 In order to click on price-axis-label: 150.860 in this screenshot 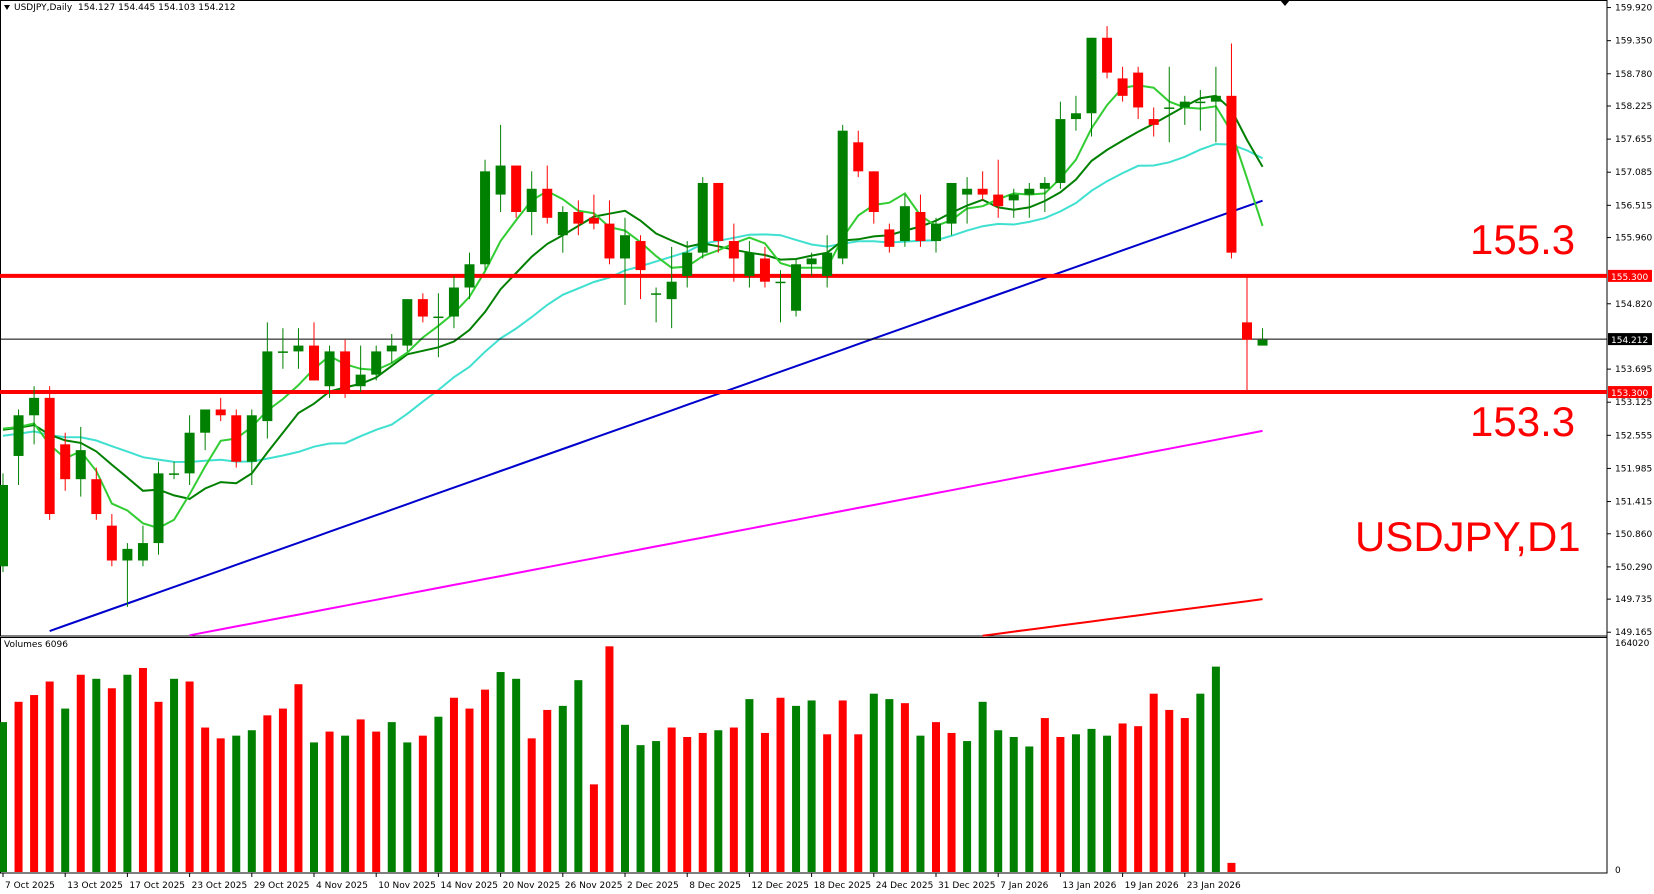, I will do `click(1633, 535)`.